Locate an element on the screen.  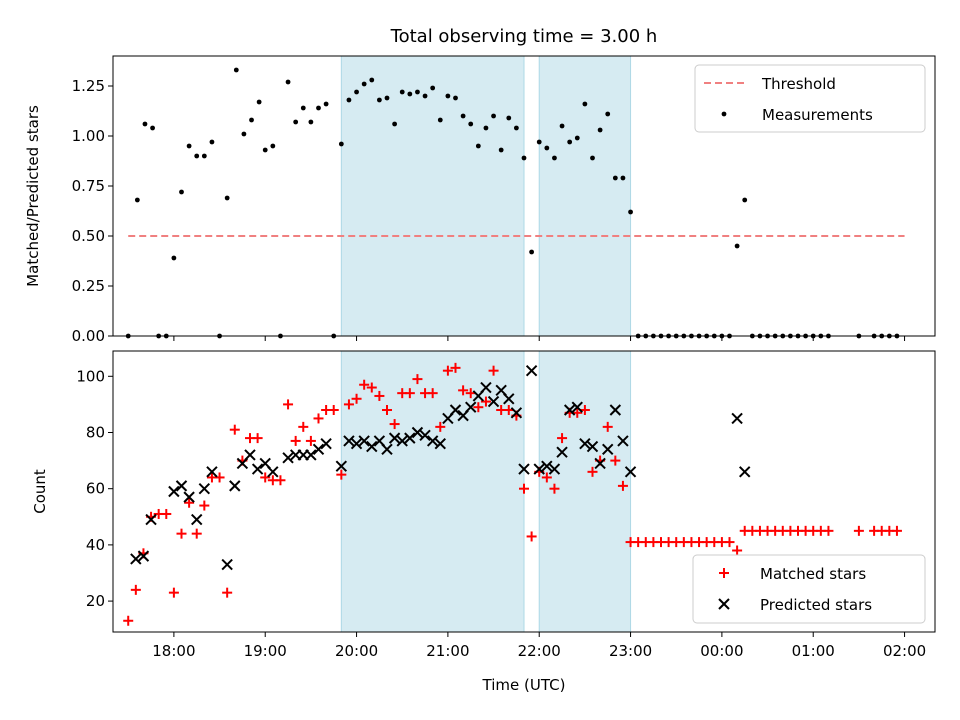
y-tick-label: 1.00 is located at coordinates (88, 136).